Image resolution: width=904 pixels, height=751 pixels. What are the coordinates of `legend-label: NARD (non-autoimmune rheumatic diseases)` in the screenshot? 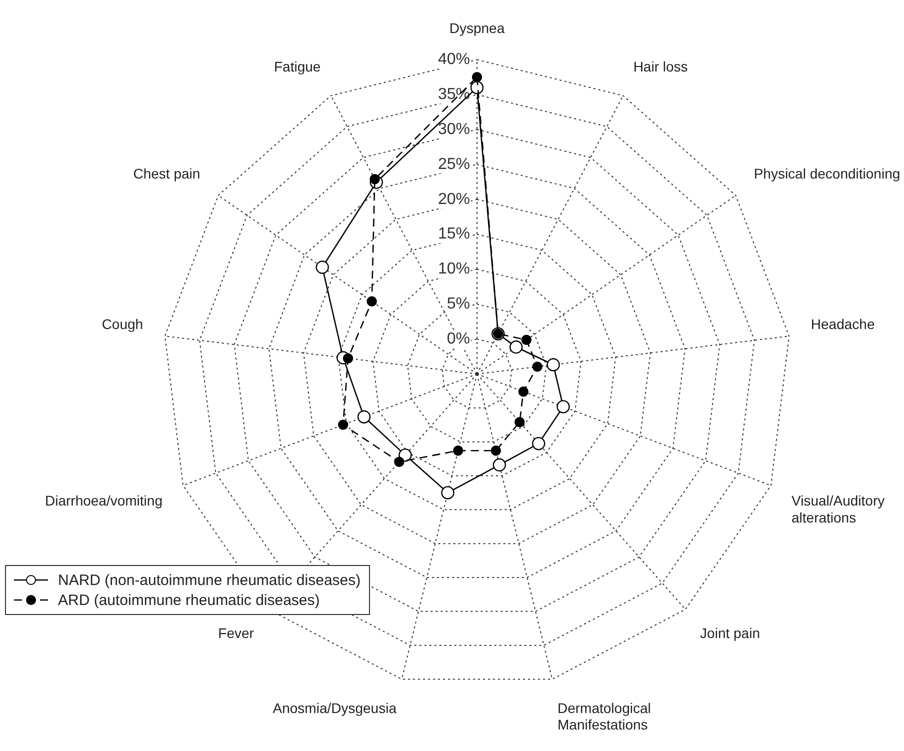 It's located at (209, 580).